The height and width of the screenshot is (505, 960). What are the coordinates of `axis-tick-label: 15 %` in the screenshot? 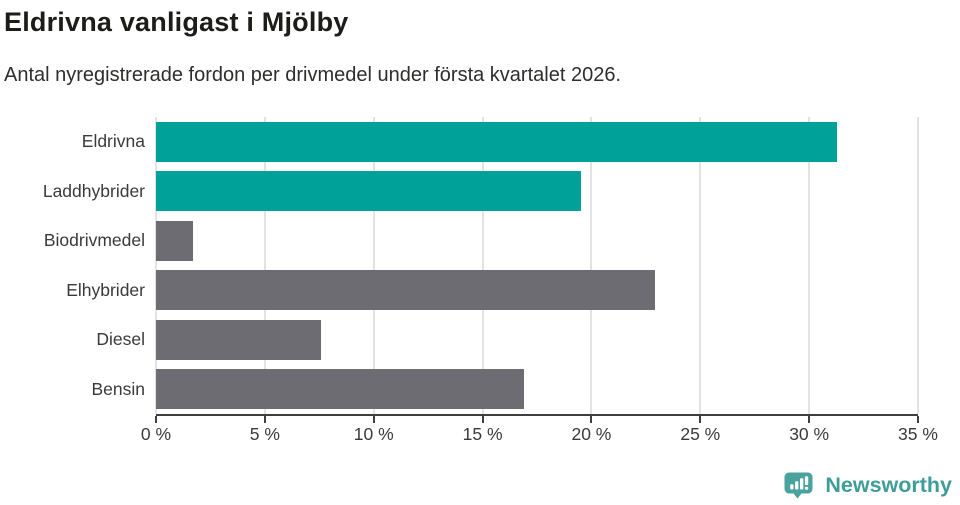 It's located at (482, 434).